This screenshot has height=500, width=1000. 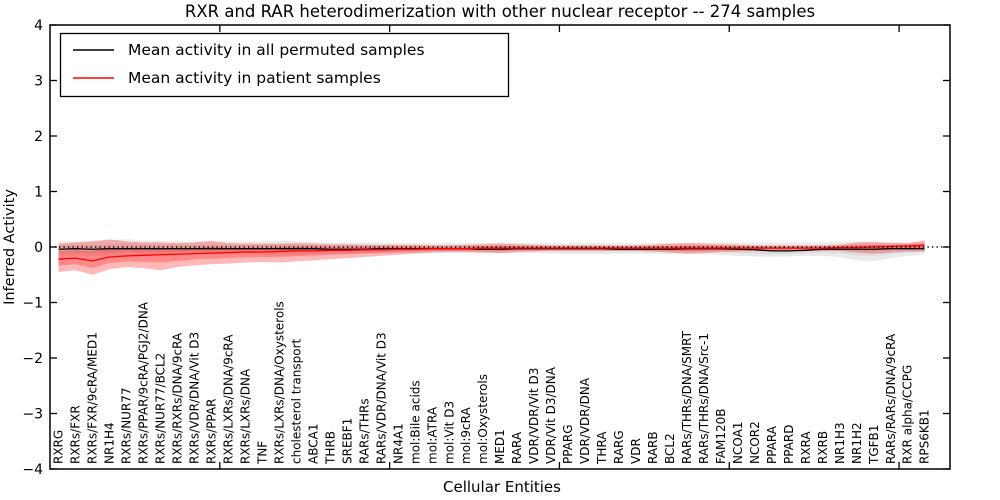 What do you see at coordinates (704, 398) in the screenshot?
I see `x-tick-label: RARs/THRs/DNA/Src-1` at bounding box center [704, 398].